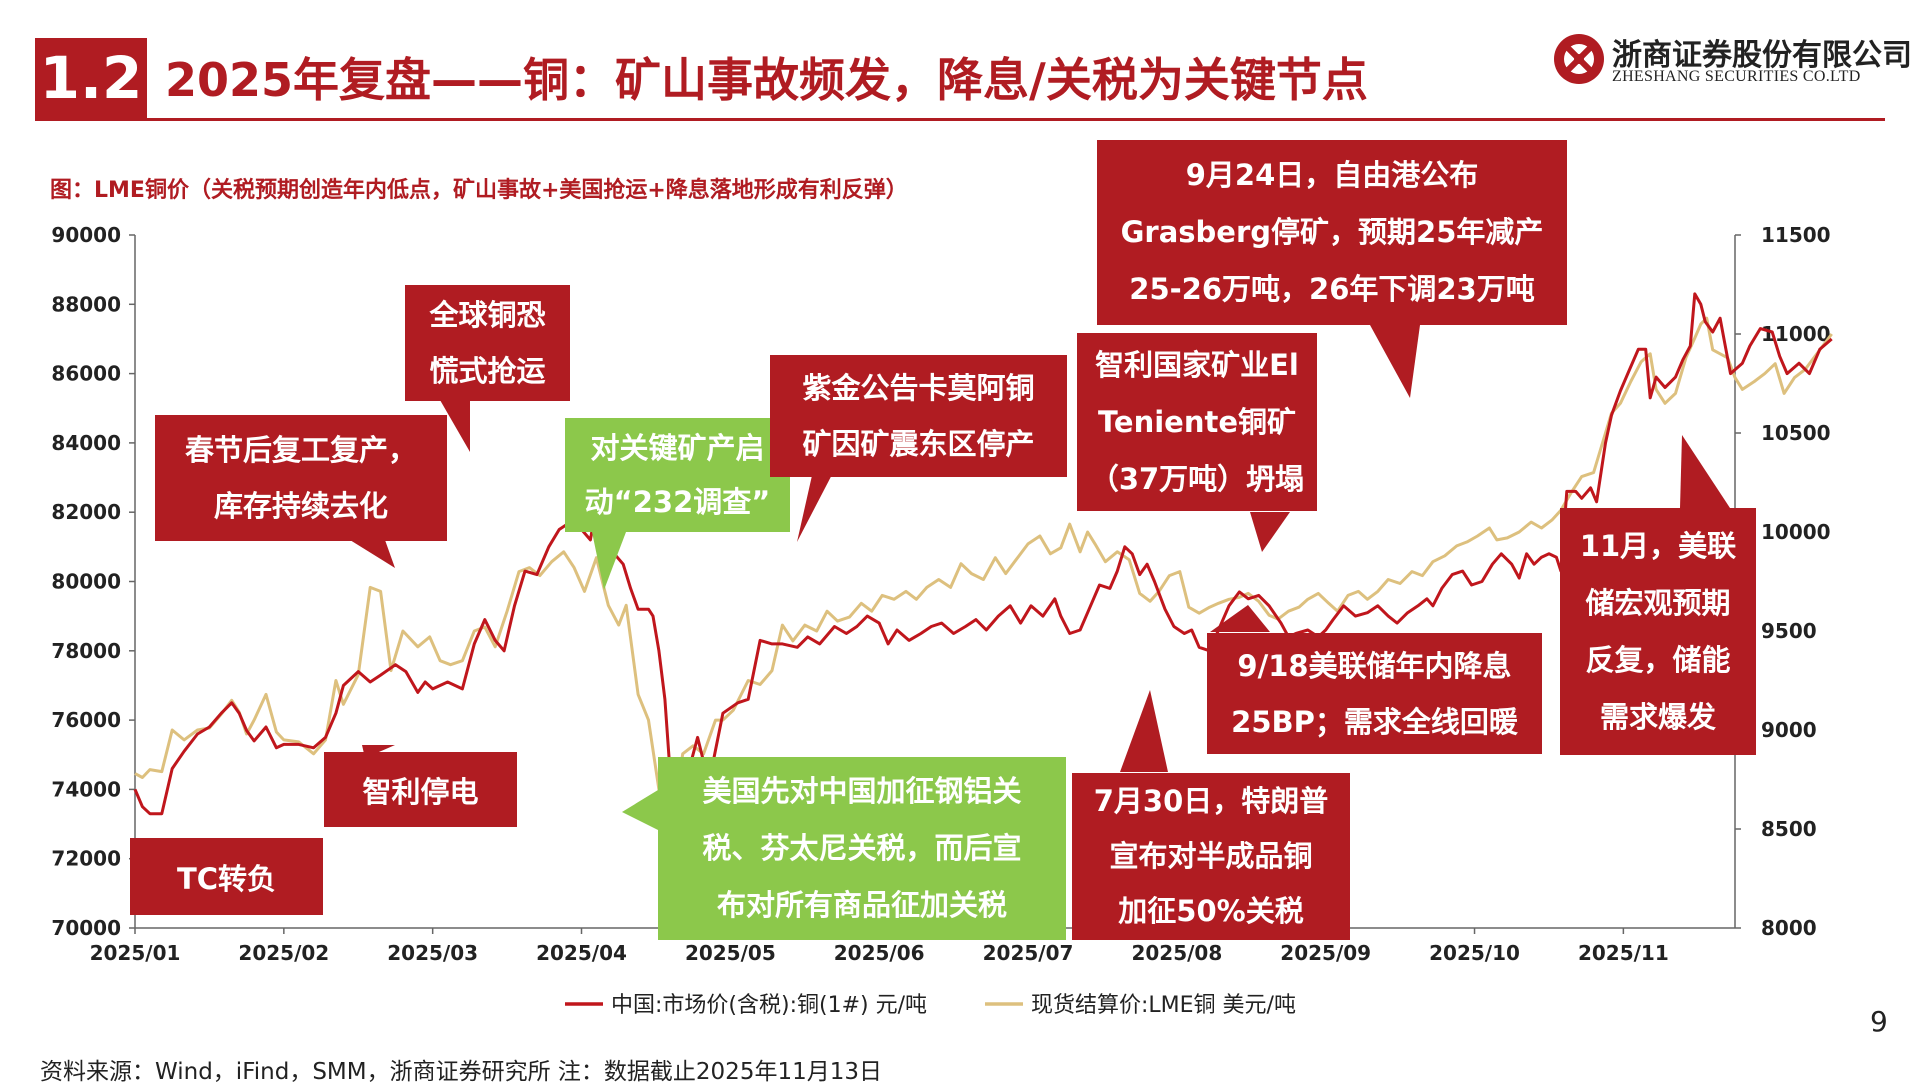  I want to click on company-name-cn: 浙商证券股份有限公司, so click(1762, 55).